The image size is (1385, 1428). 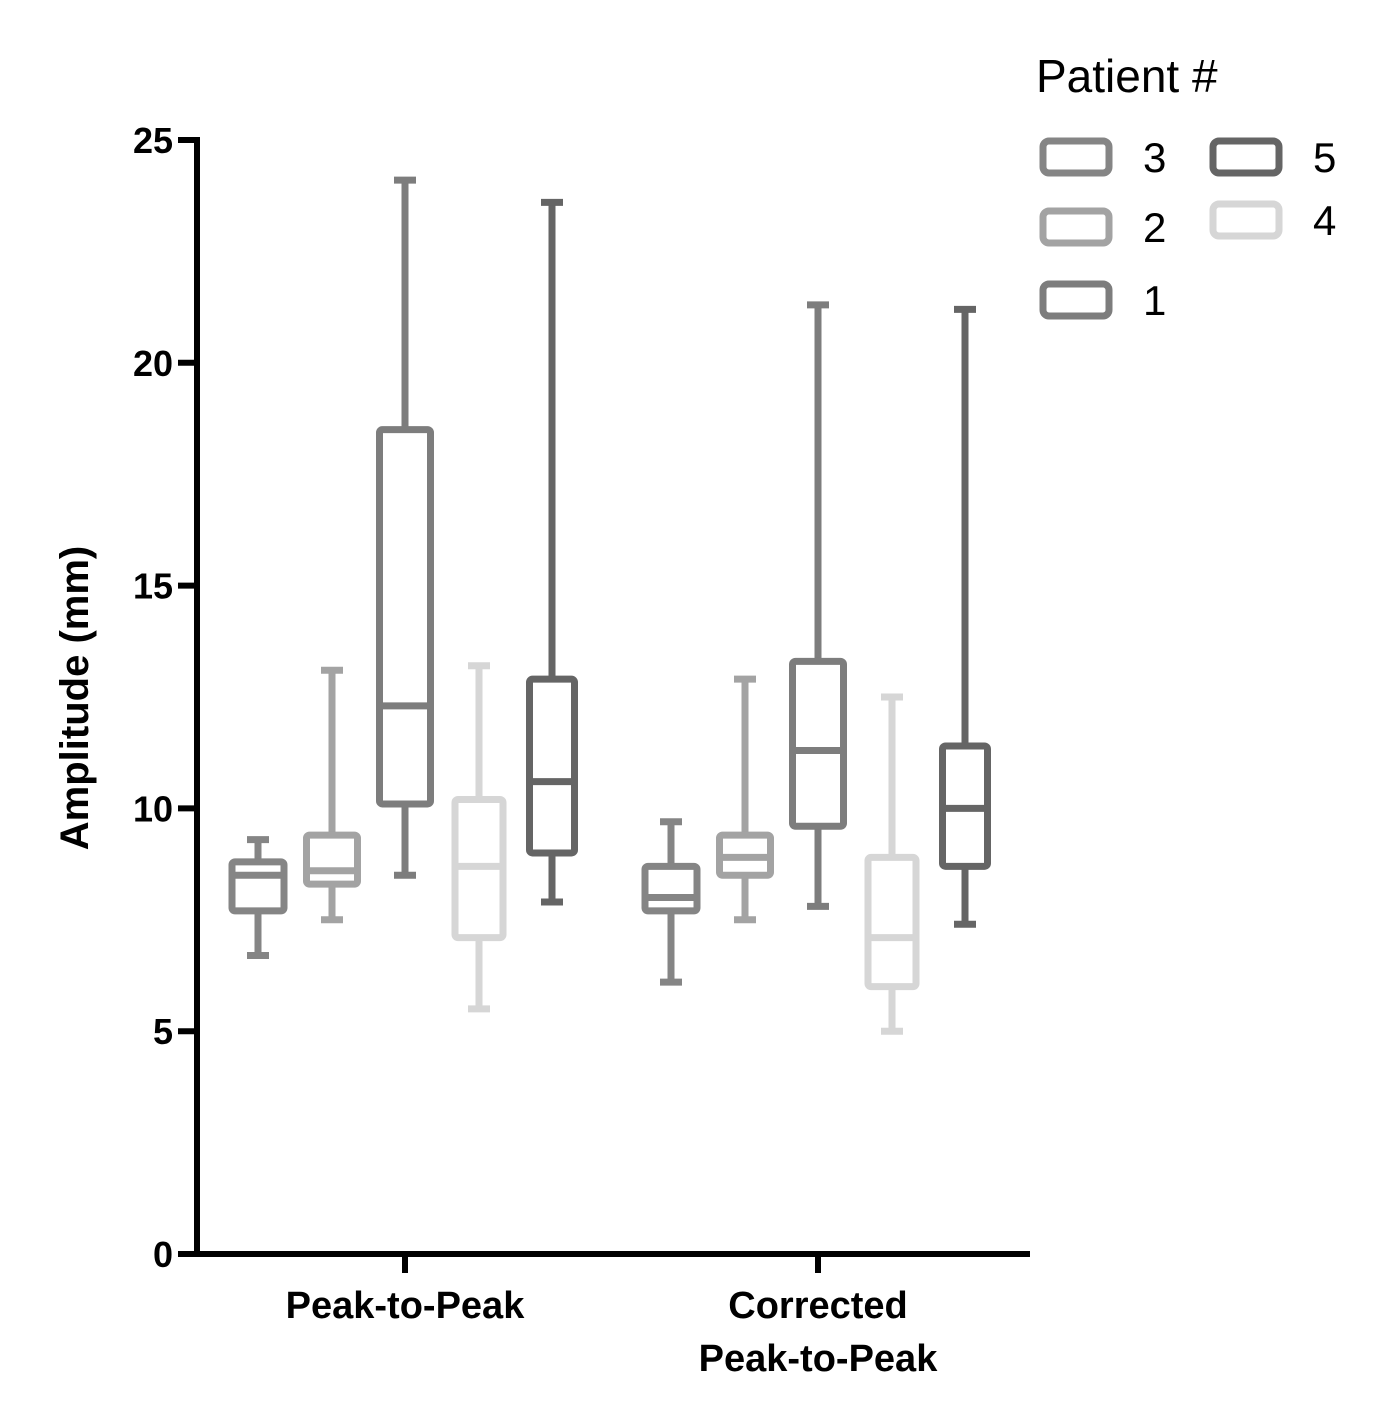 What do you see at coordinates (1154, 157) in the screenshot?
I see `legend-label: 3` at bounding box center [1154, 157].